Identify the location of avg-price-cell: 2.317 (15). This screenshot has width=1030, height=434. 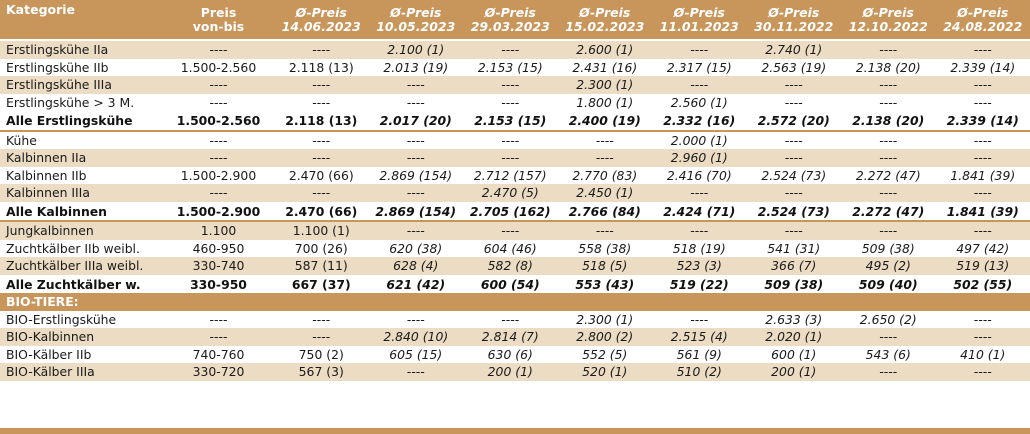
(699, 67).